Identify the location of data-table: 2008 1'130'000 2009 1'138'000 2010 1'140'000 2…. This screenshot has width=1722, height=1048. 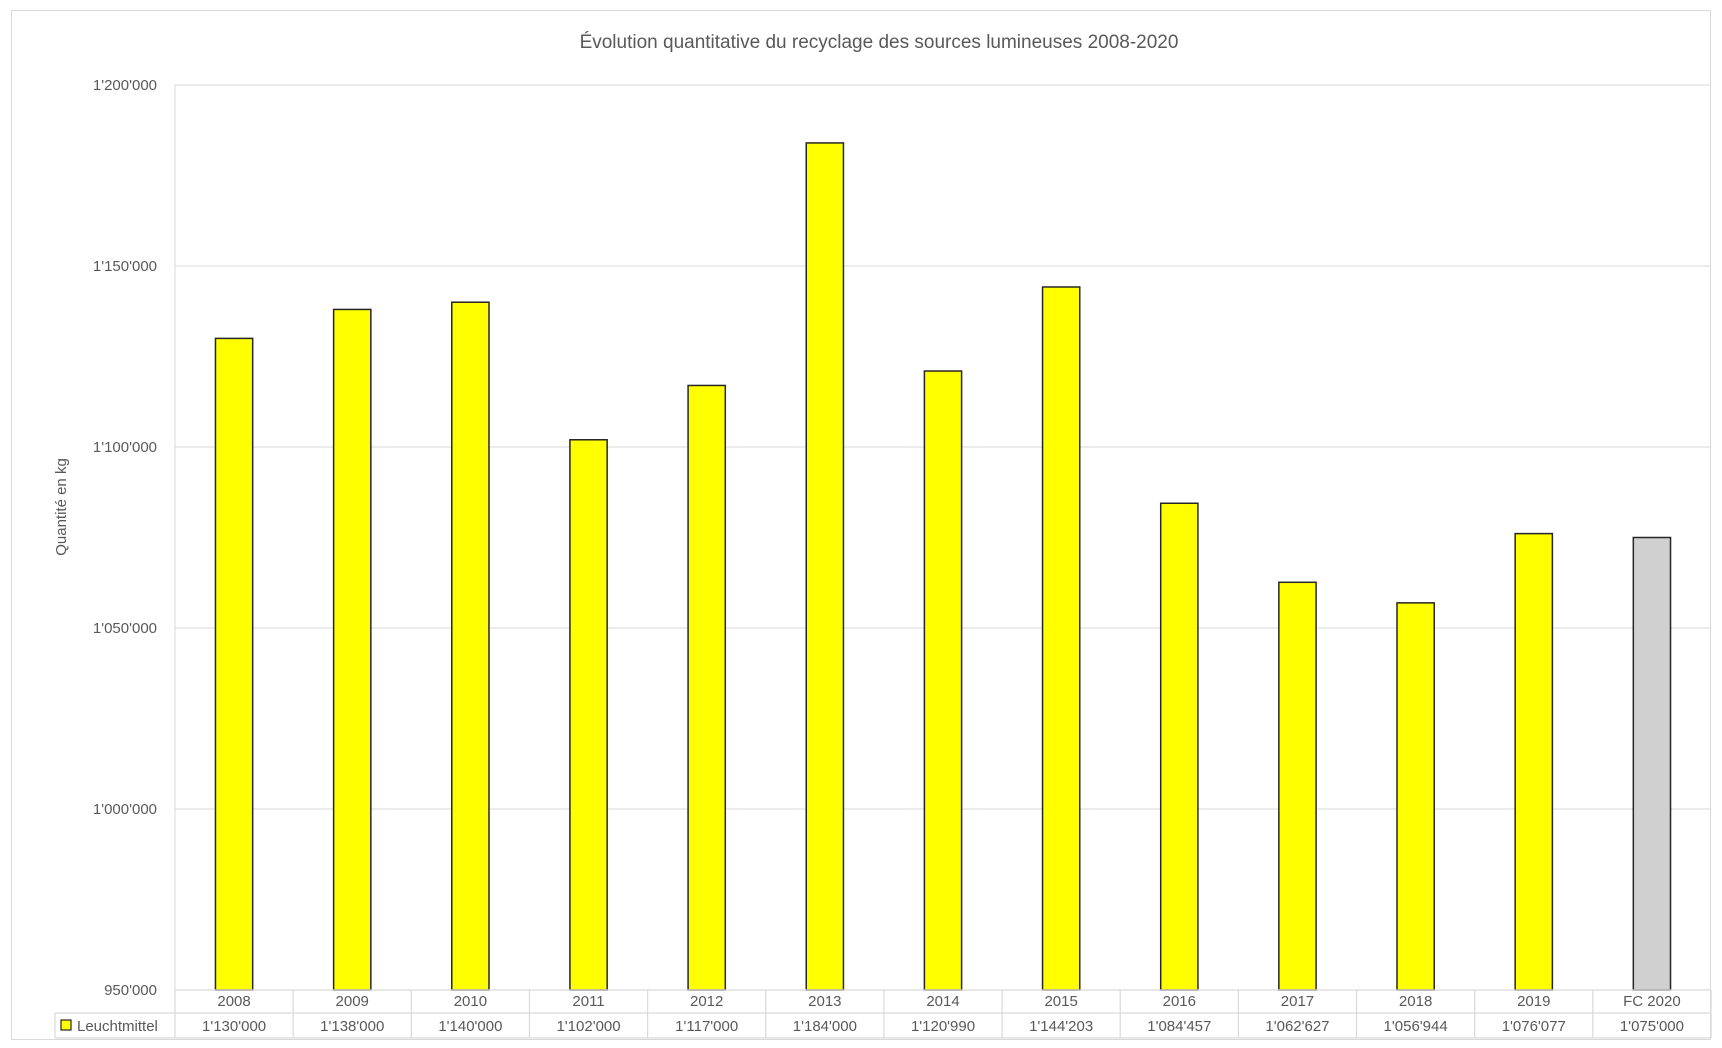
(883, 1014).